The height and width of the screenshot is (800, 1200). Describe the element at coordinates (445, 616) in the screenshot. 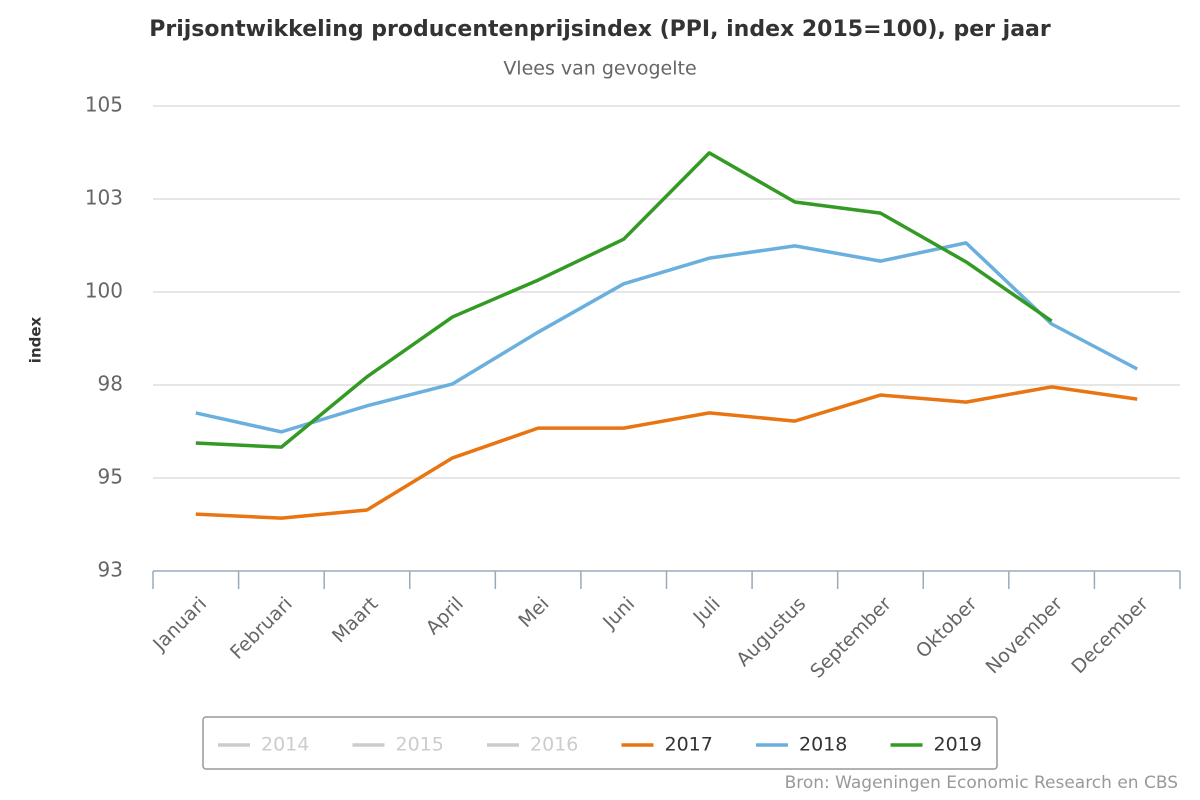

I see `x-tick-label: April` at that location.